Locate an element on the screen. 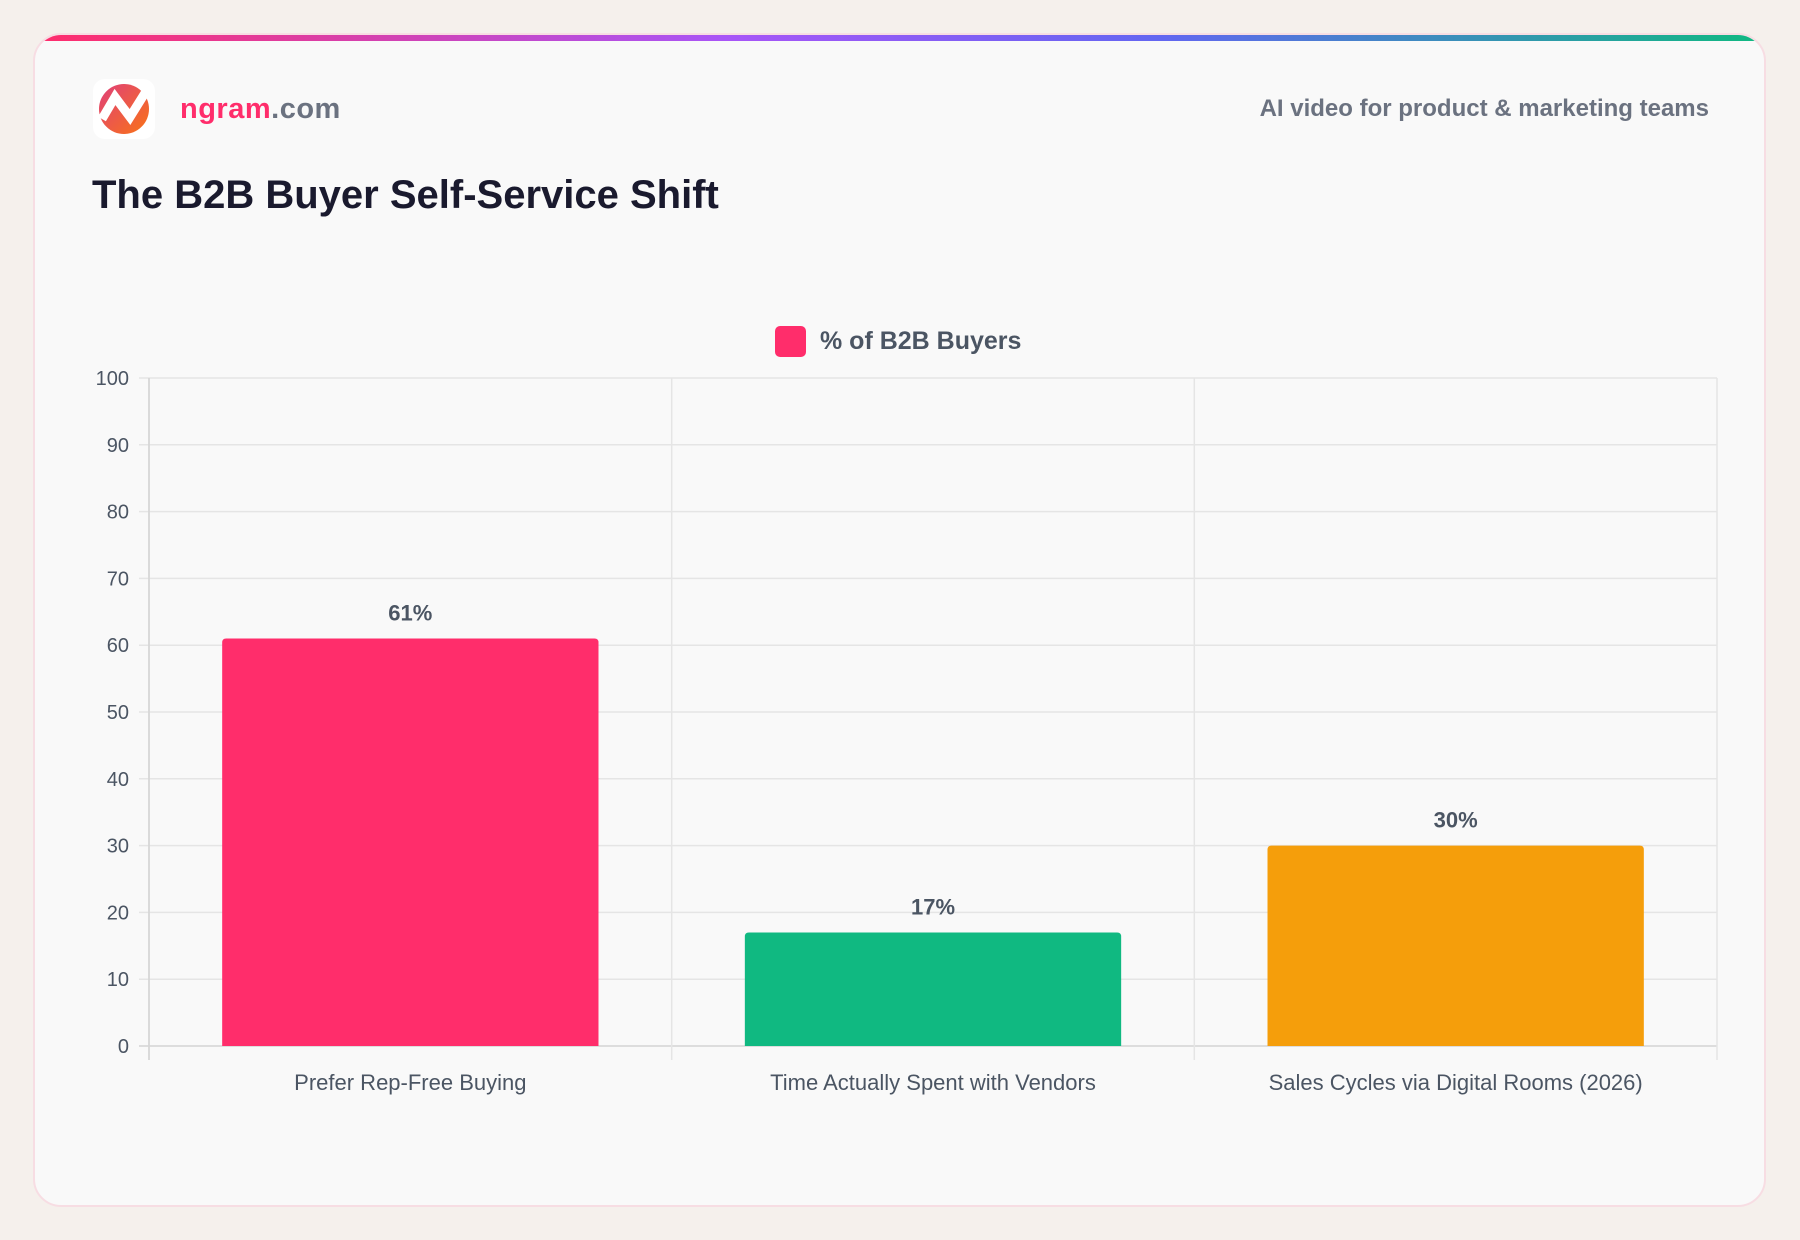 This screenshot has height=1240, width=1800. ngram-logo is located at coordinates (124, 109).